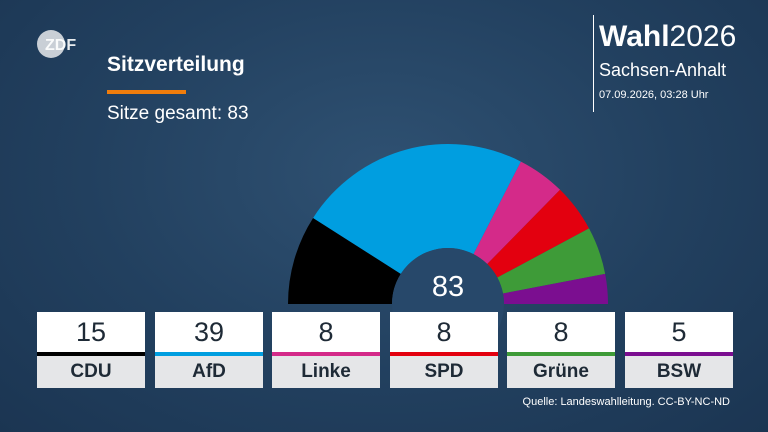  Describe the element at coordinates (326, 332) in the screenshot. I see `seat-count-linke: 8` at that location.